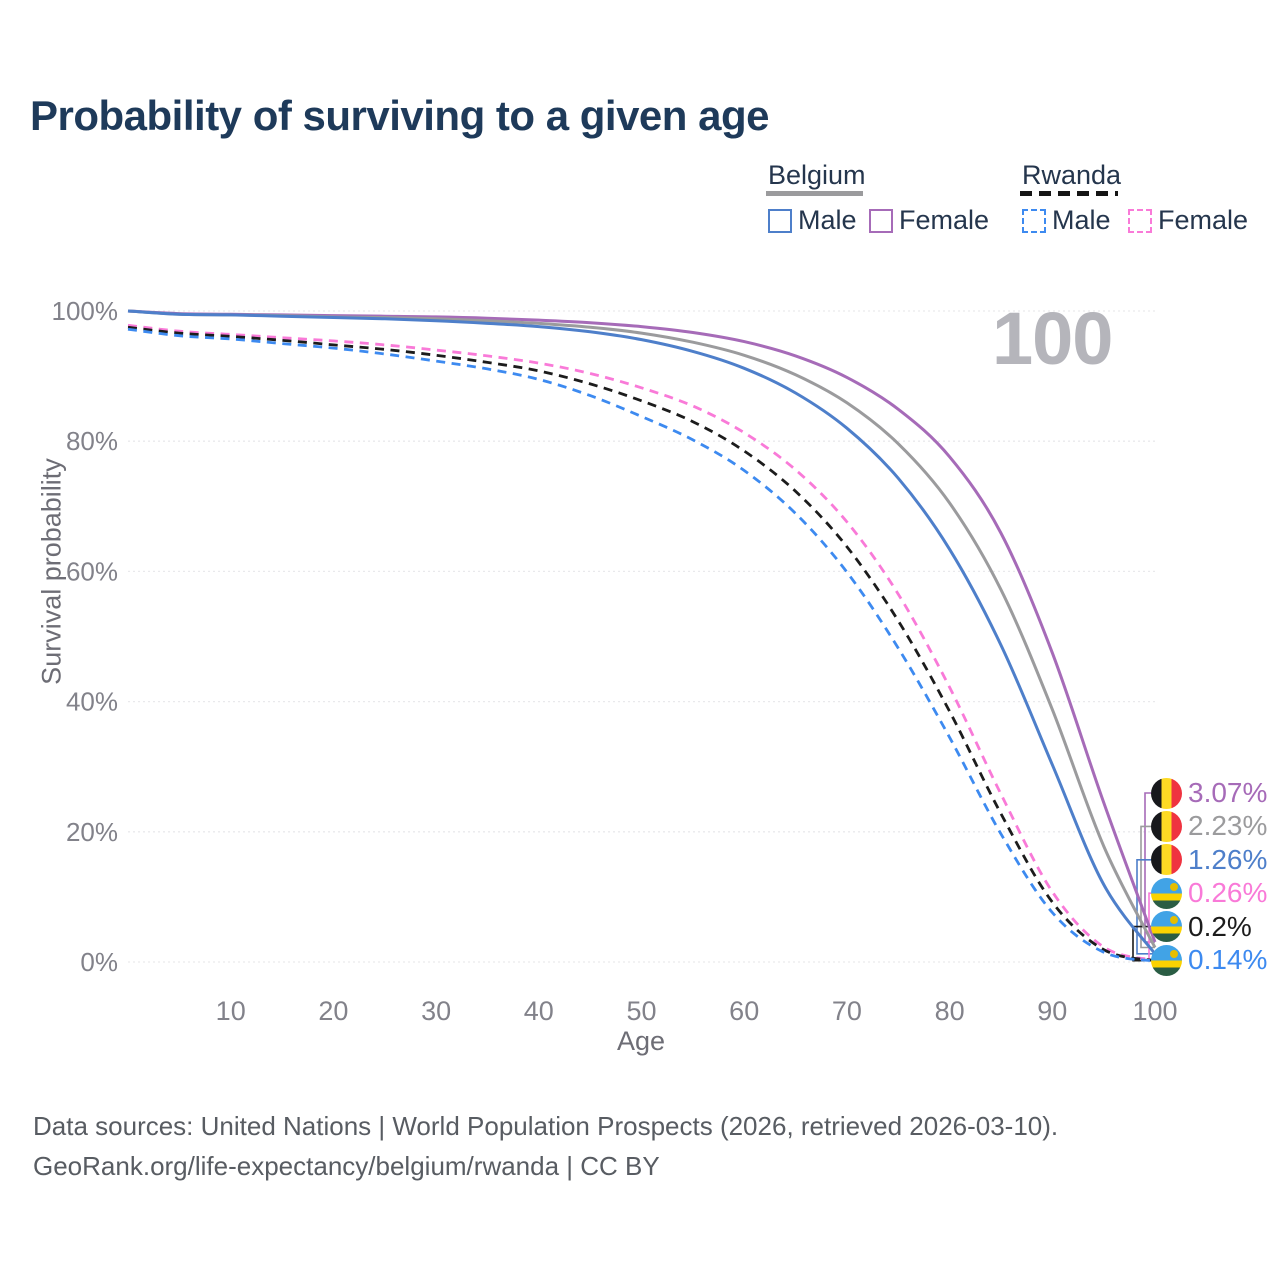  Describe the element at coordinates (1069, 193) in the screenshot. I see `legend-underline-rwanda` at that location.